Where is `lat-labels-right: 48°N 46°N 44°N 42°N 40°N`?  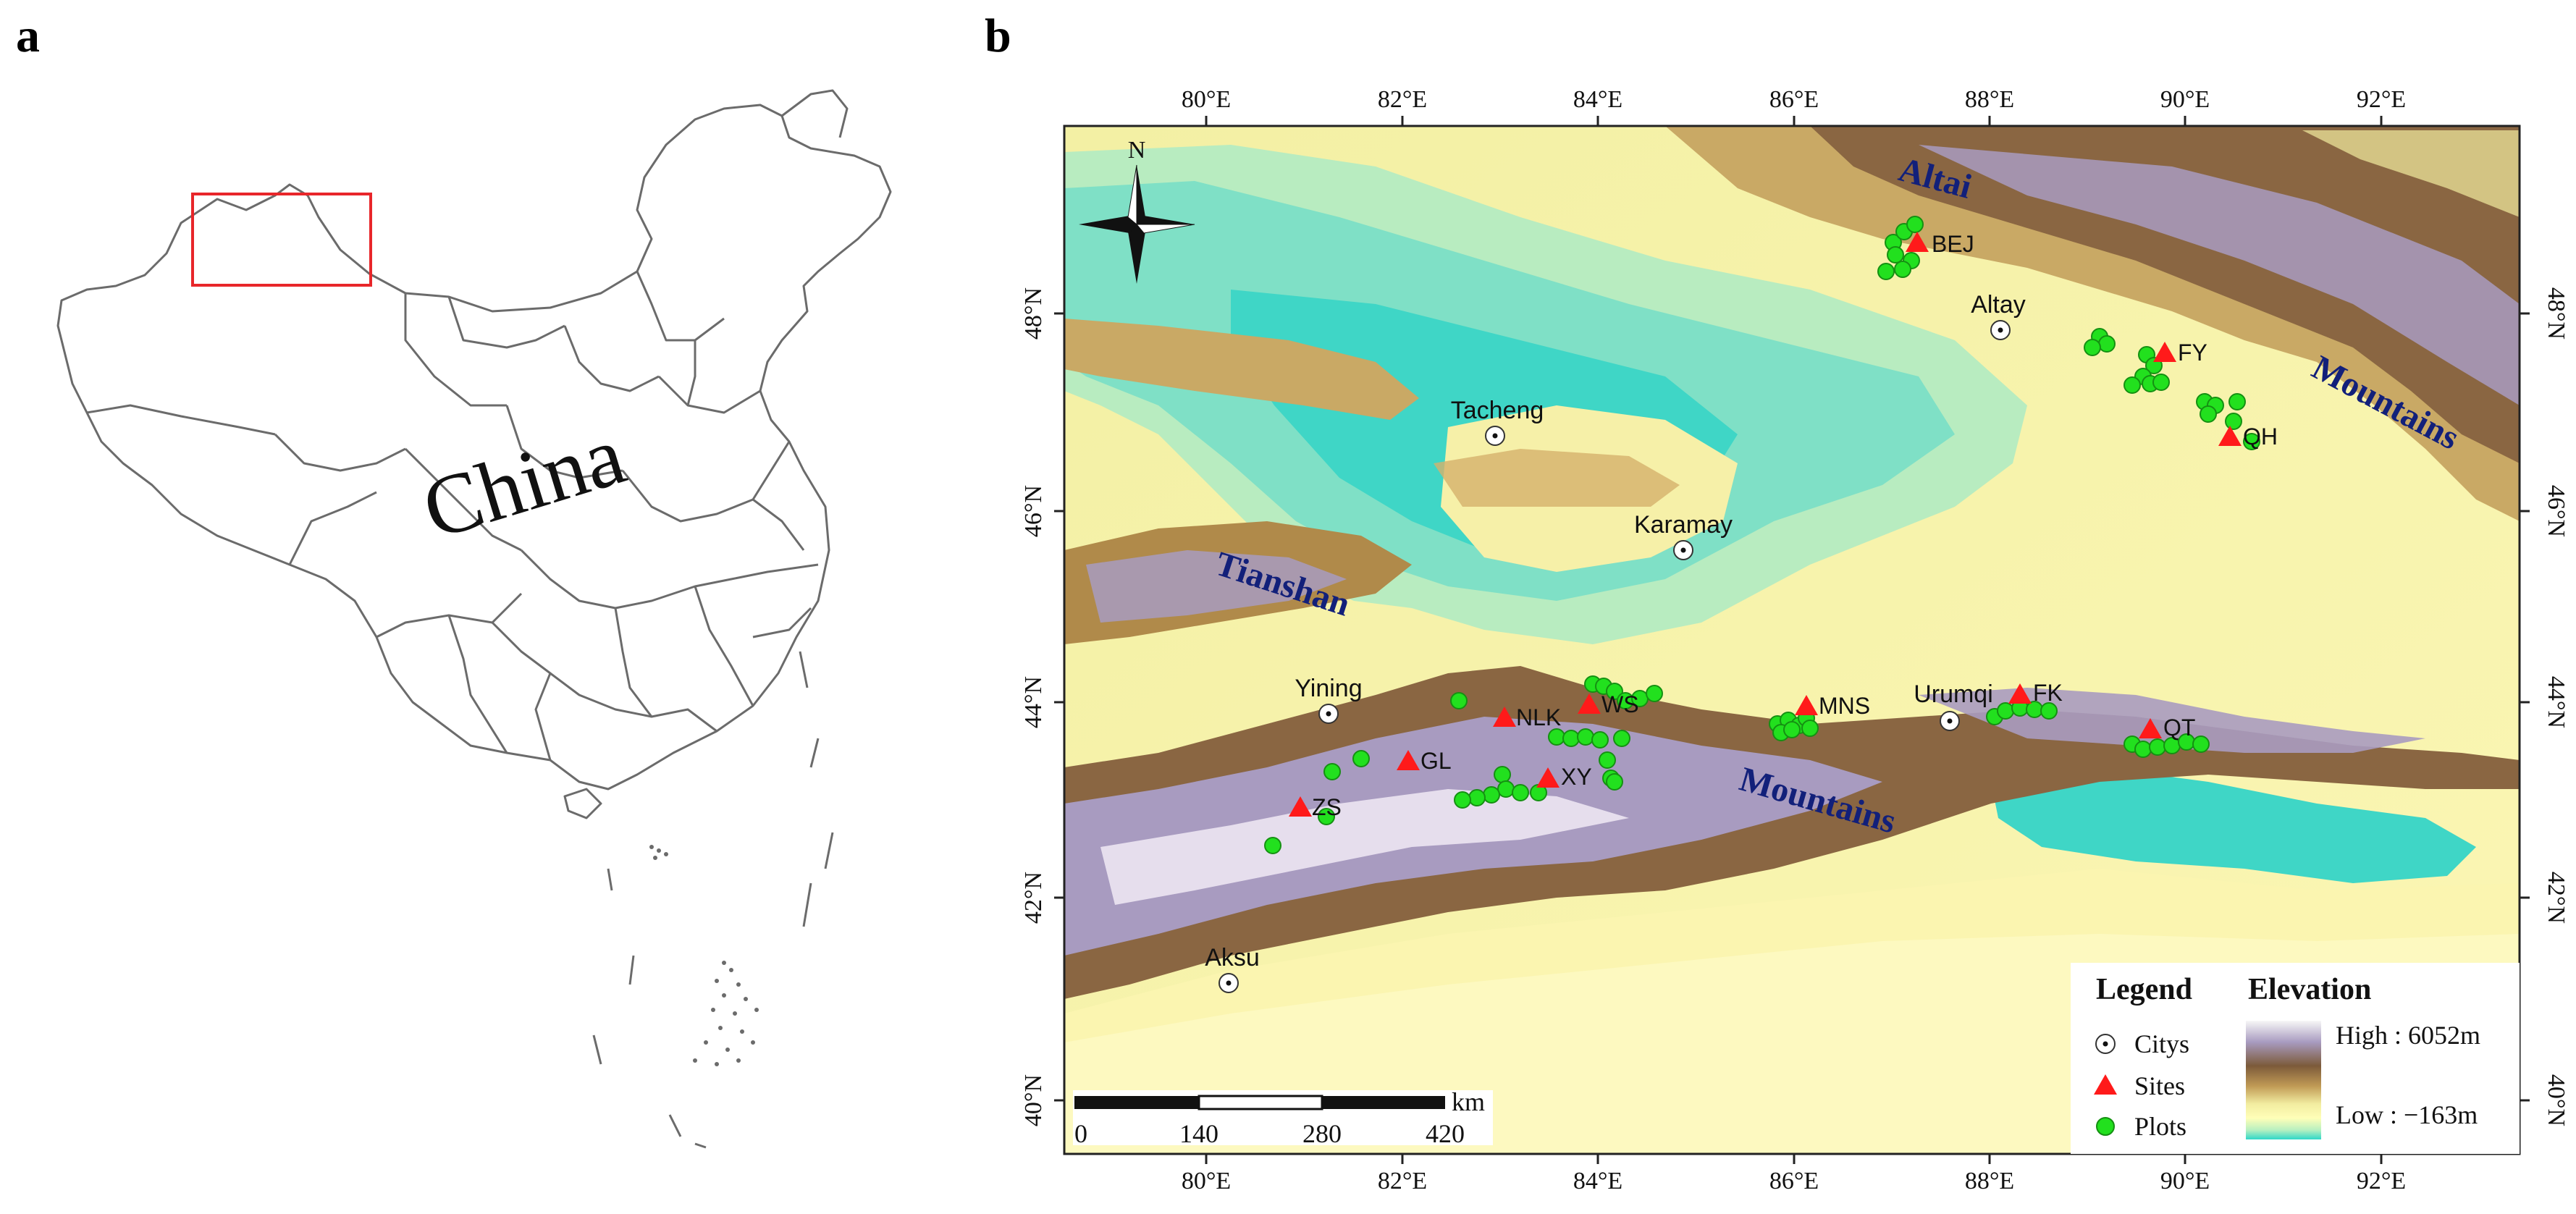
lat-labels-right: 48°N 46°N 44°N 42°N 40°N is located at coordinates (2556, 706).